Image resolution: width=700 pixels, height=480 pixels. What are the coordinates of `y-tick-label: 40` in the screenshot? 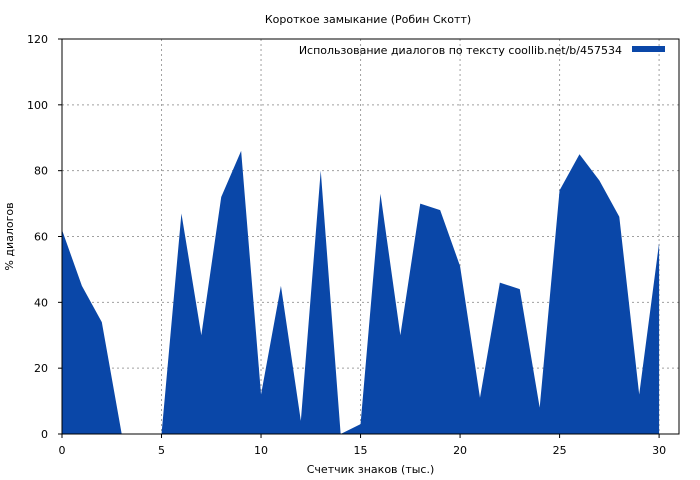 It's located at (41, 302).